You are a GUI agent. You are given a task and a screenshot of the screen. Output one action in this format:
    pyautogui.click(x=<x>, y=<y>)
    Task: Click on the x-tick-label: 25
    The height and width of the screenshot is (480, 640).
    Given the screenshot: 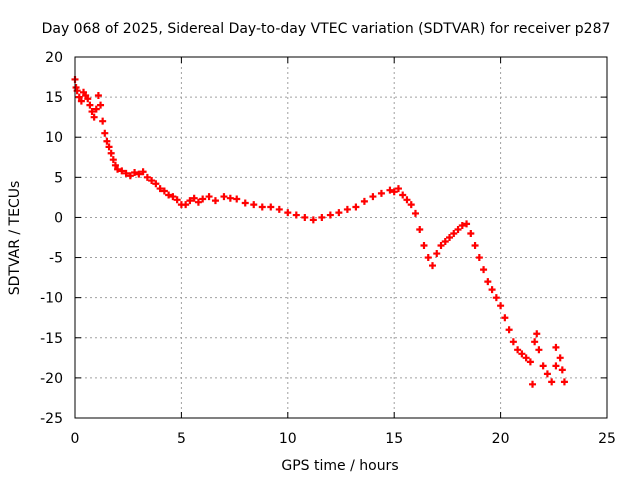 What is the action you would take?
    pyautogui.click(x=607, y=439)
    